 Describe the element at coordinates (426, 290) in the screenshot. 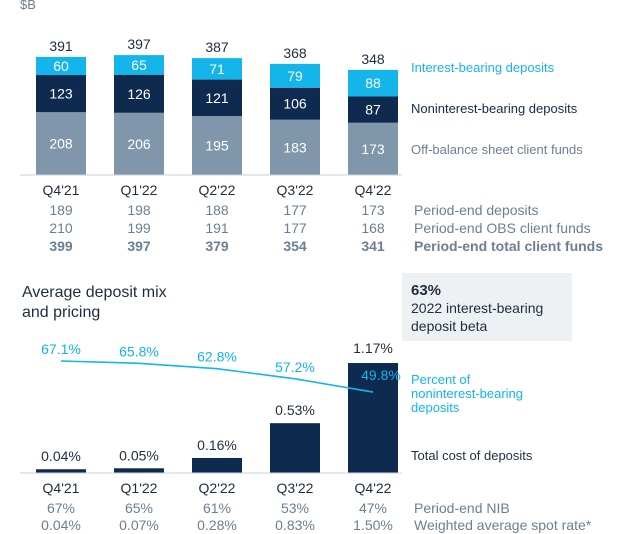

I see `callout-value: 63%` at that location.